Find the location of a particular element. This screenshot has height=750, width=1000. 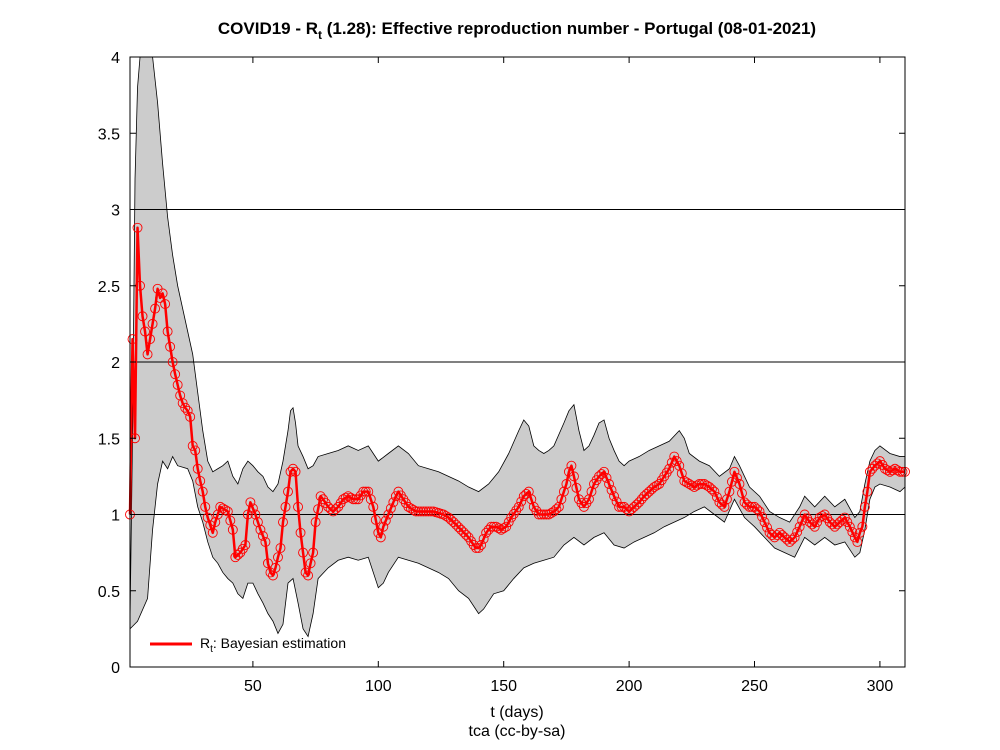

y-tick-label: 3 is located at coordinates (115, 211).